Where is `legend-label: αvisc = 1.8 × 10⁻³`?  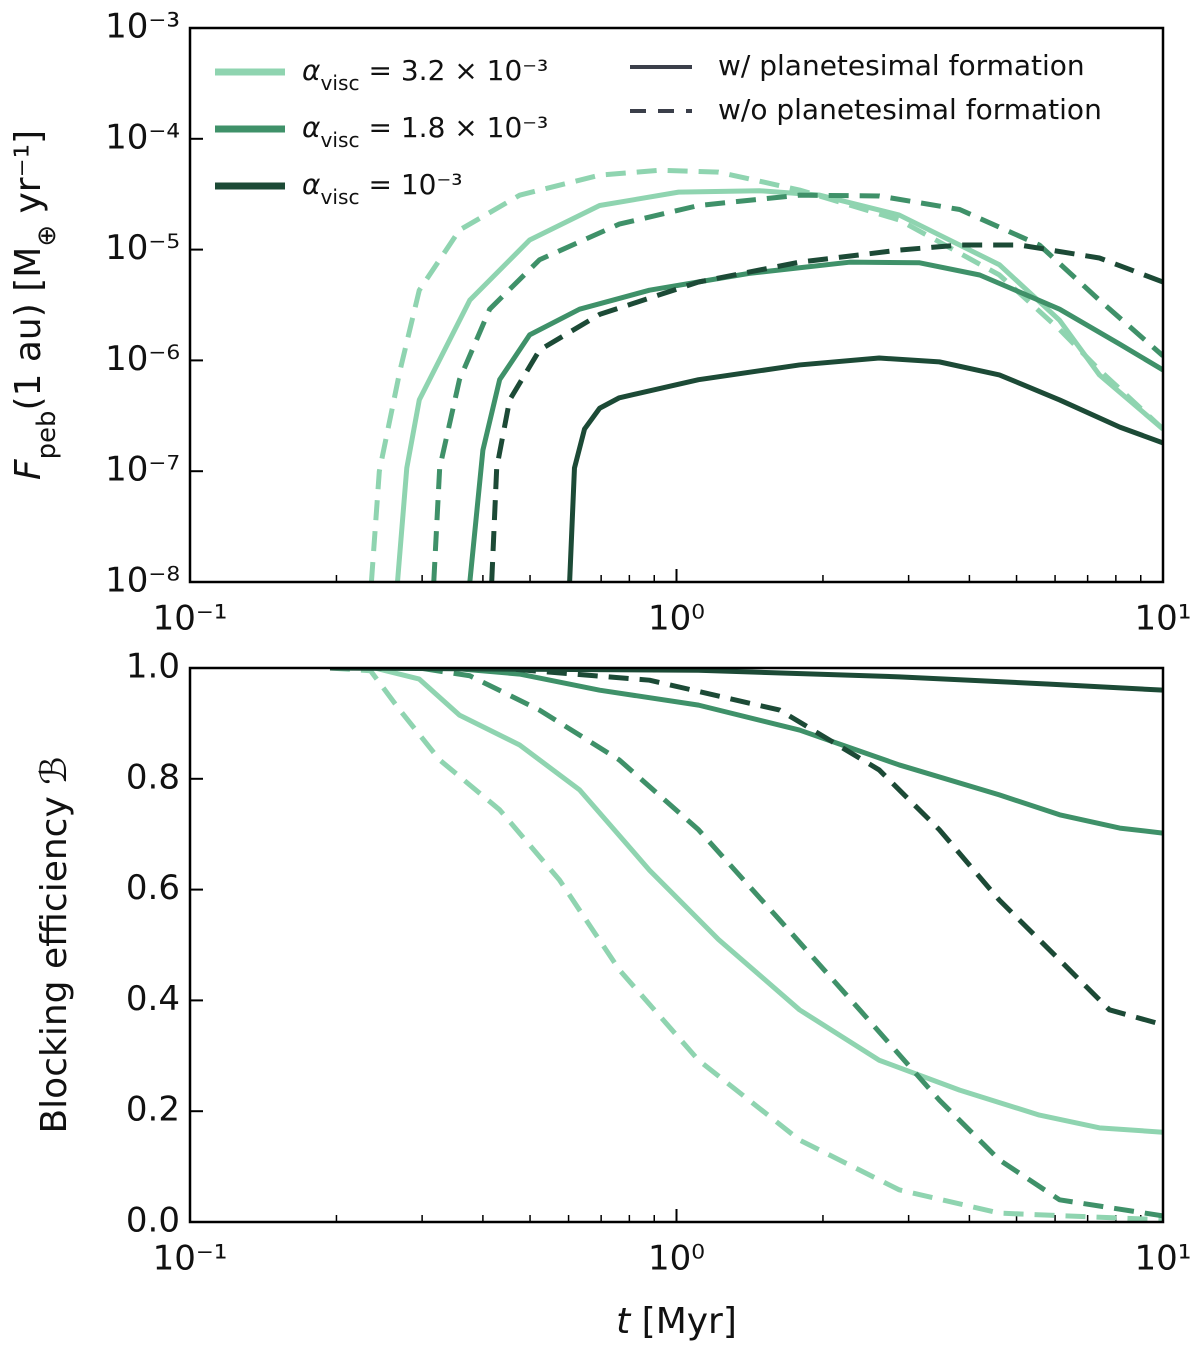 legend-label: αvisc = 1.8 × 10⁻³ is located at coordinates (425, 131).